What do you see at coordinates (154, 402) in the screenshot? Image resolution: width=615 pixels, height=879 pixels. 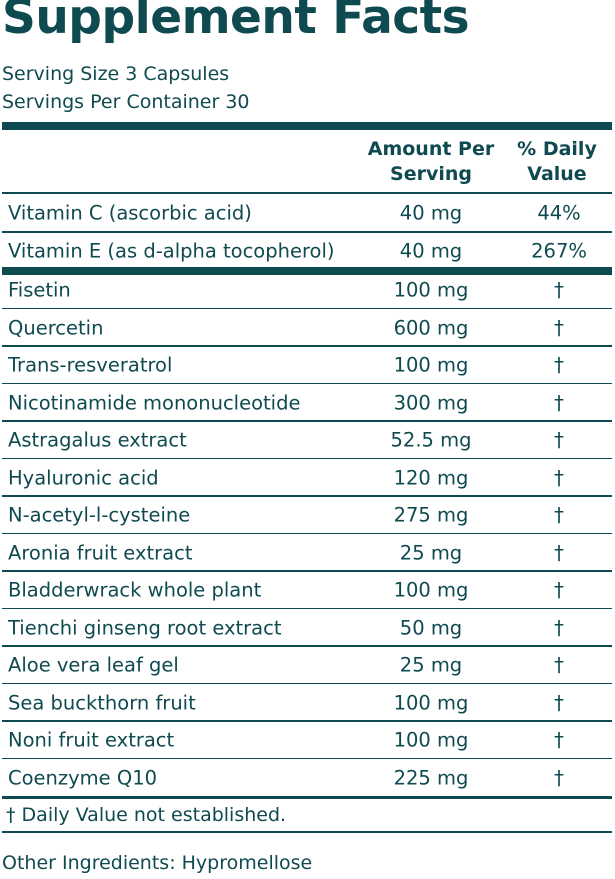 I see `ingredient-name: Nicotinamide mononucleotide` at bounding box center [154, 402].